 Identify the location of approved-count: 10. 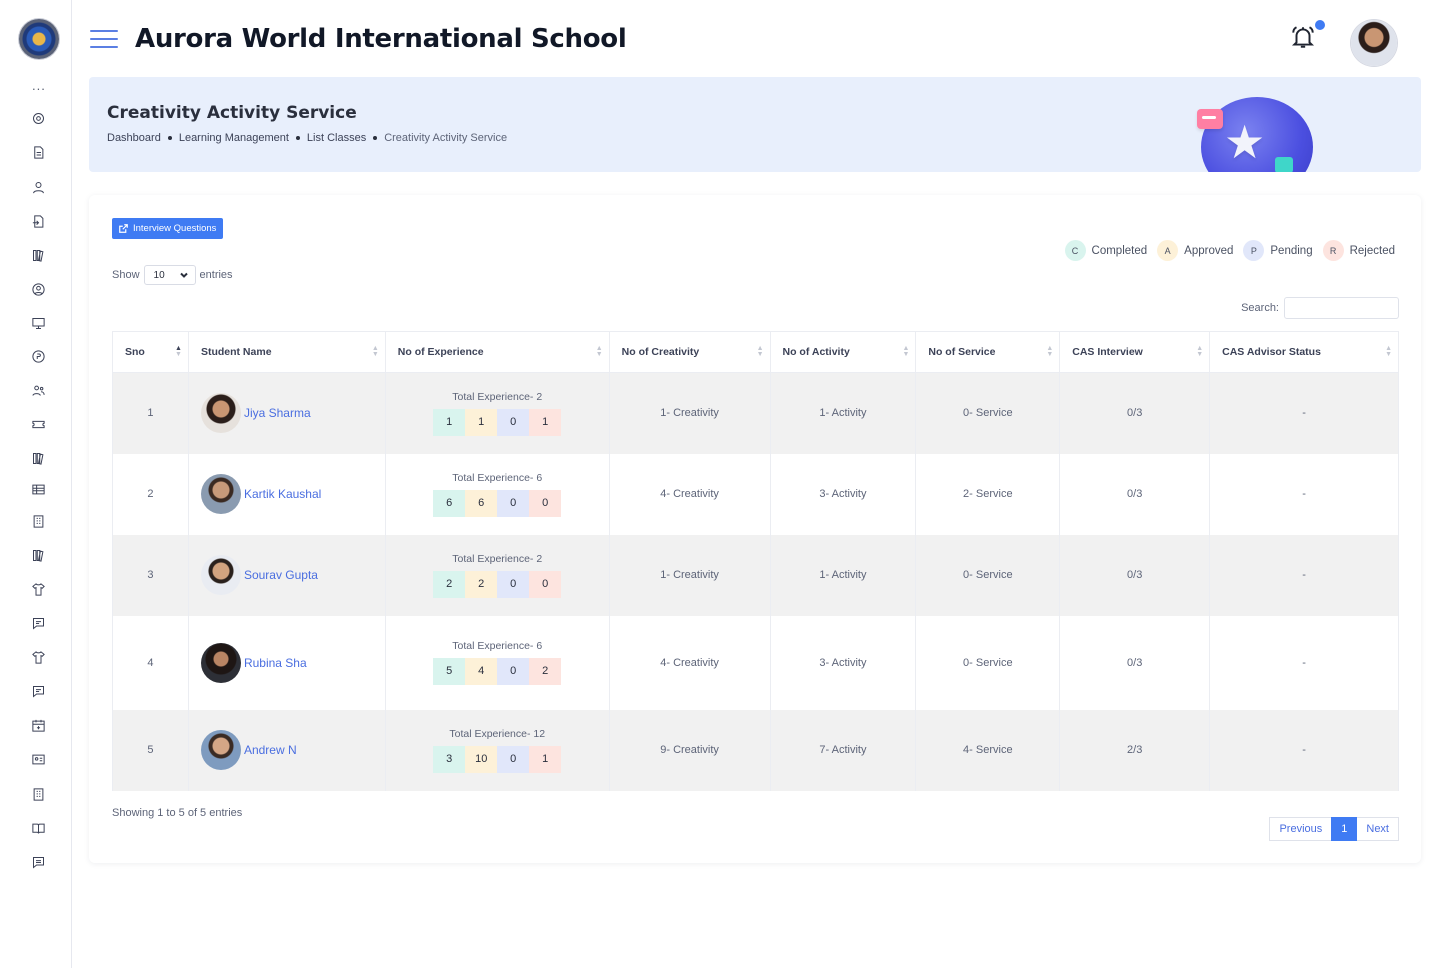
(481, 759).